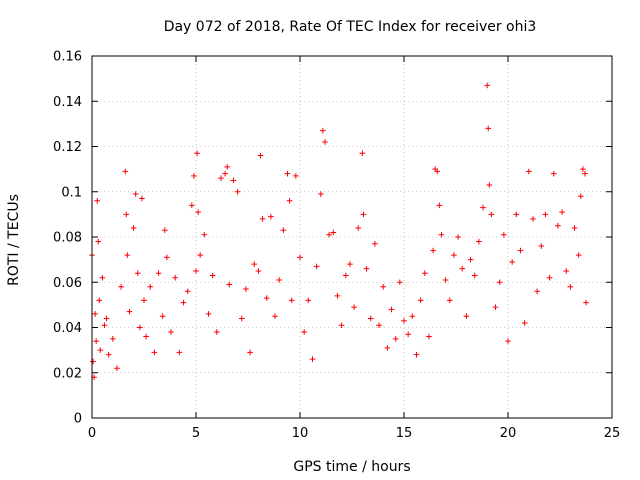  What do you see at coordinates (67, 283) in the screenshot?
I see `y-tick-label: 0.06` at bounding box center [67, 283].